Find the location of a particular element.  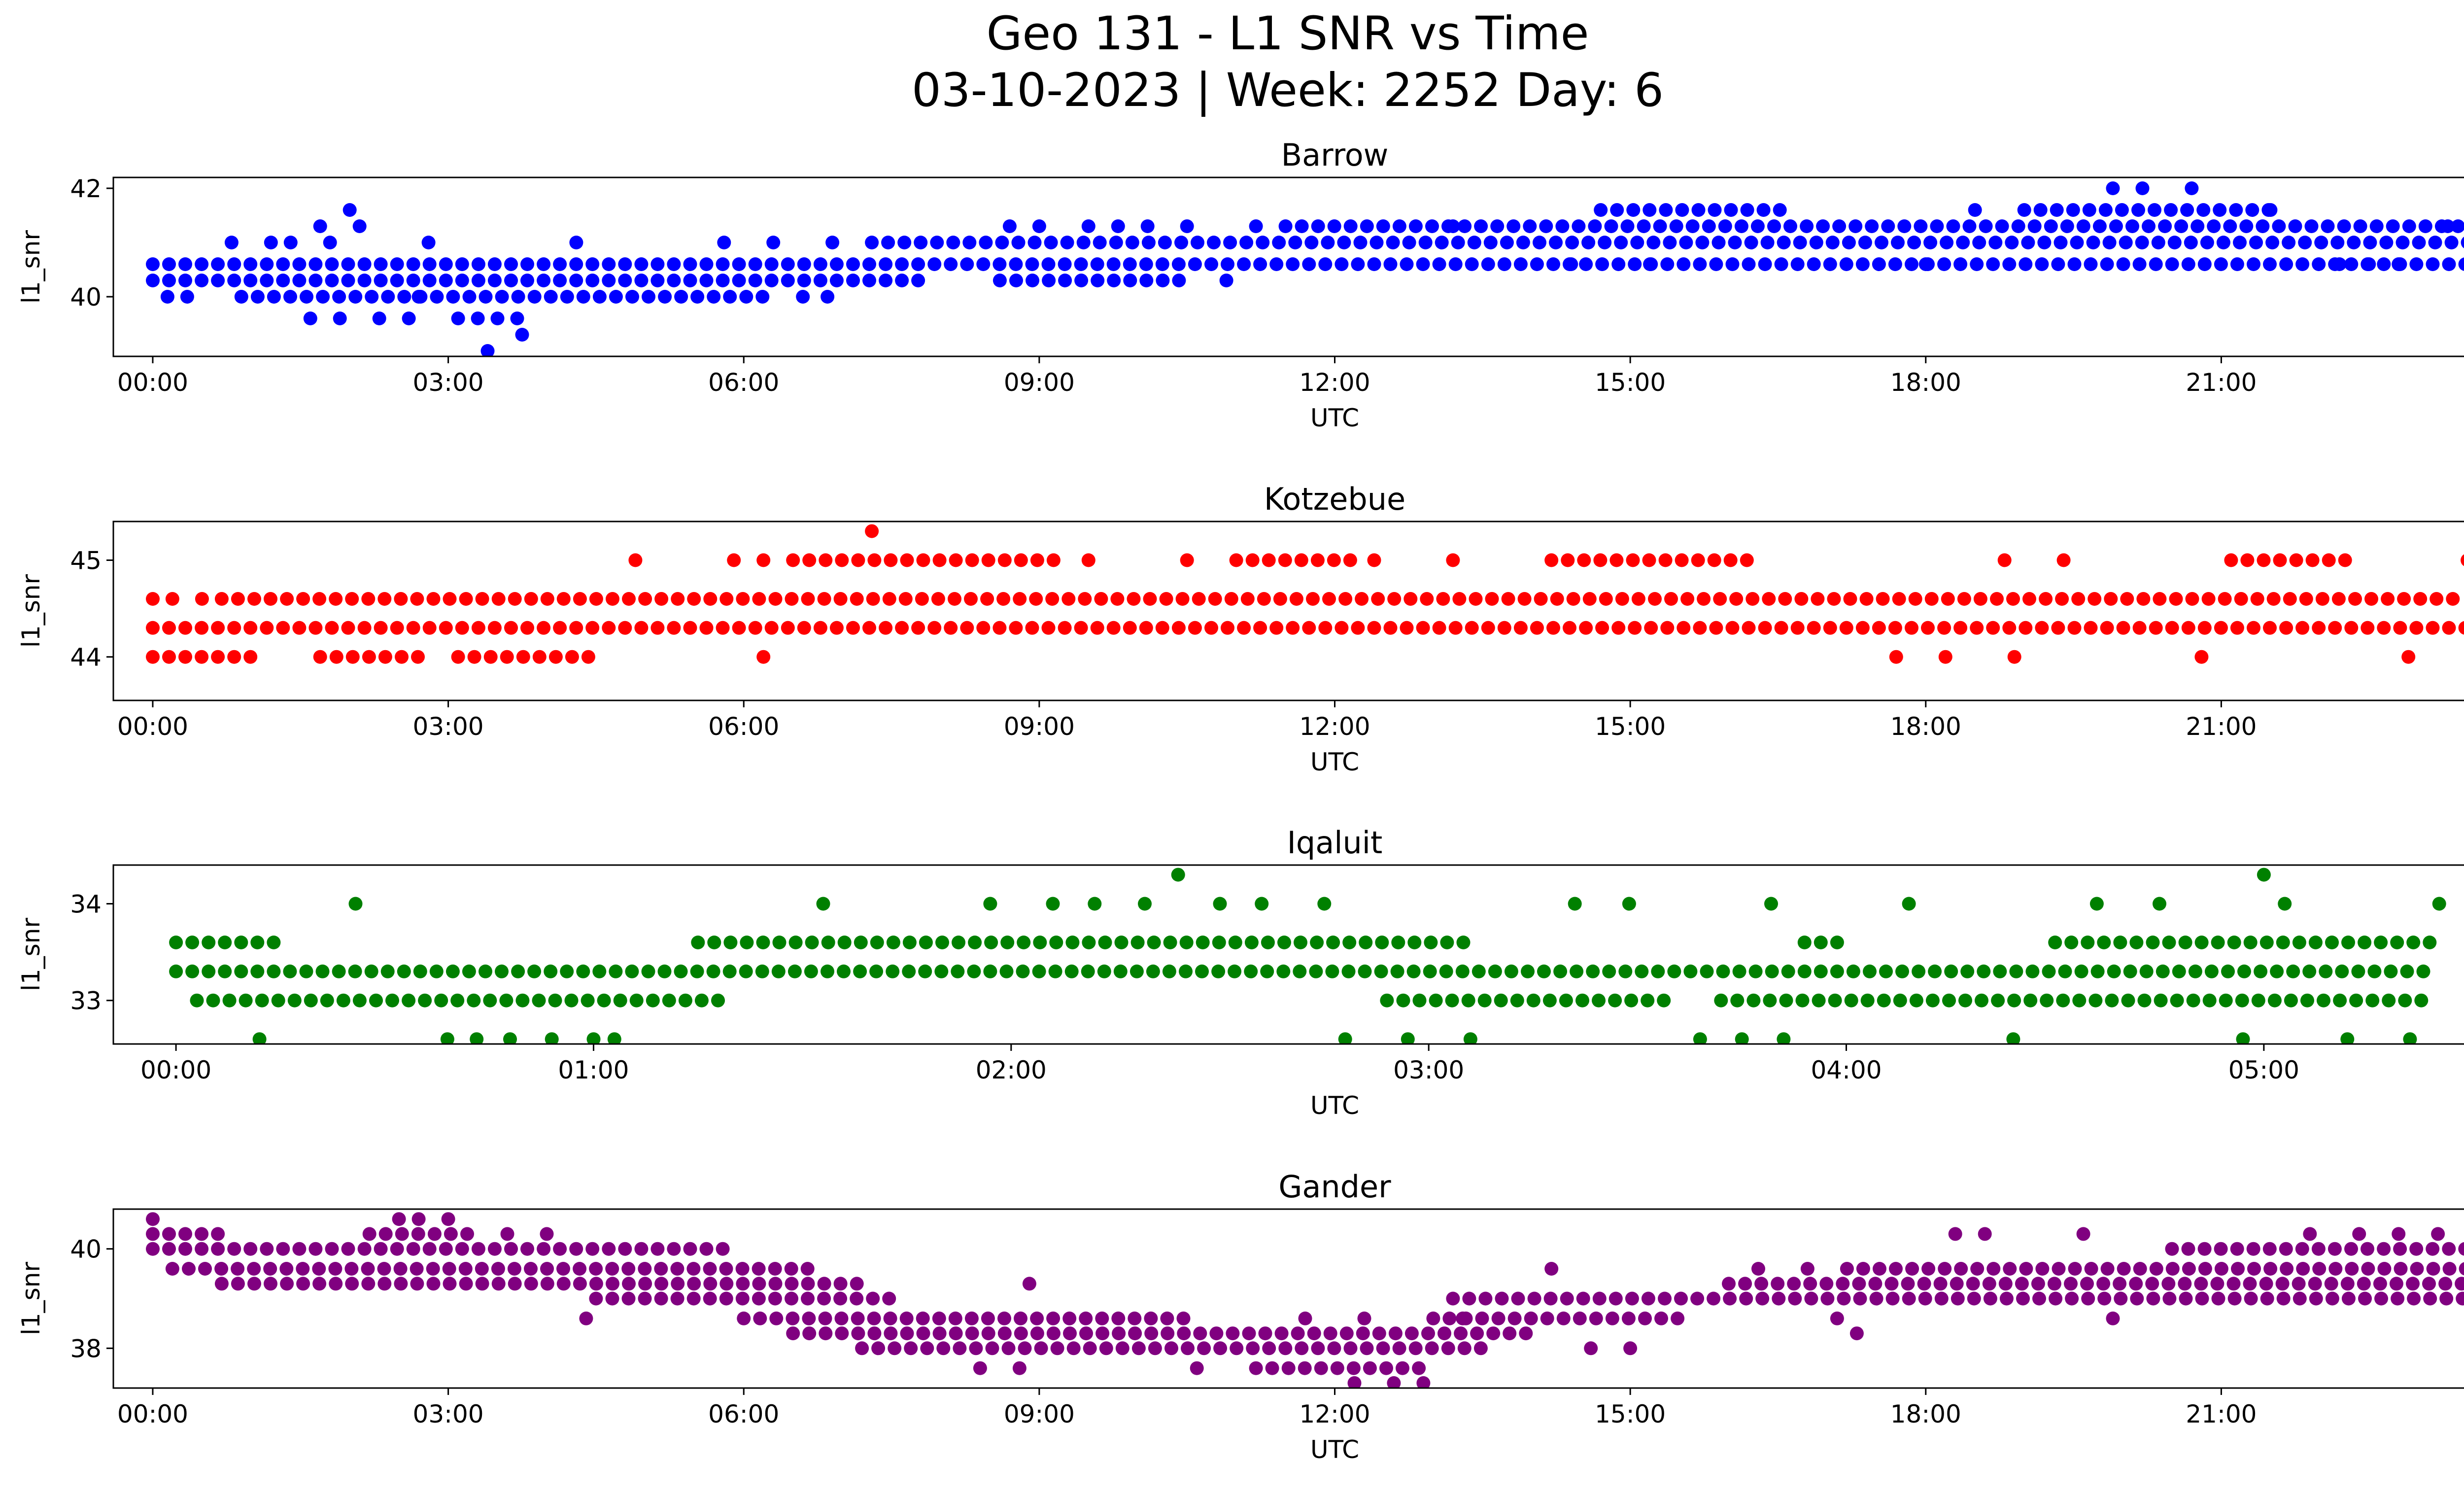

x-tick-label: 00:00 is located at coordinates (152, 1414).